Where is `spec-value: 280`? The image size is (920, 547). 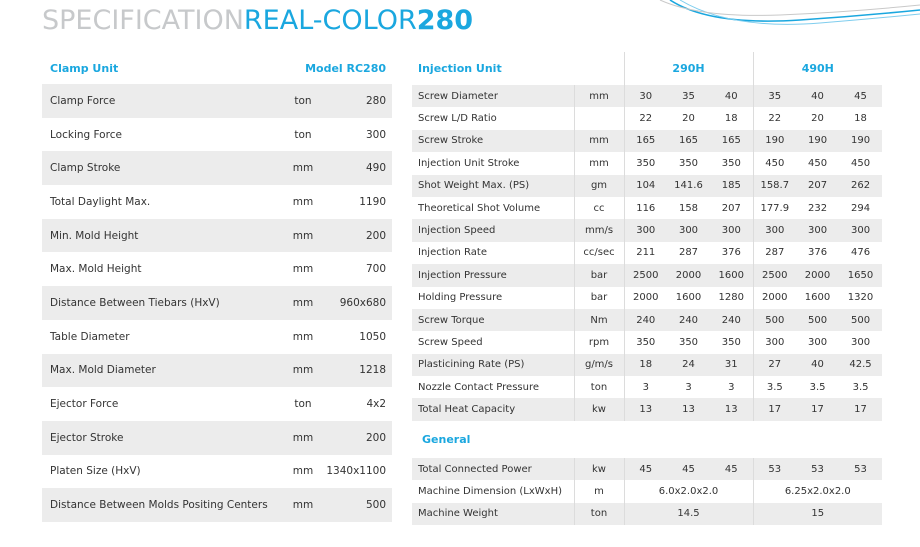
spec-value: 280 is located at coordinates (359, 101).